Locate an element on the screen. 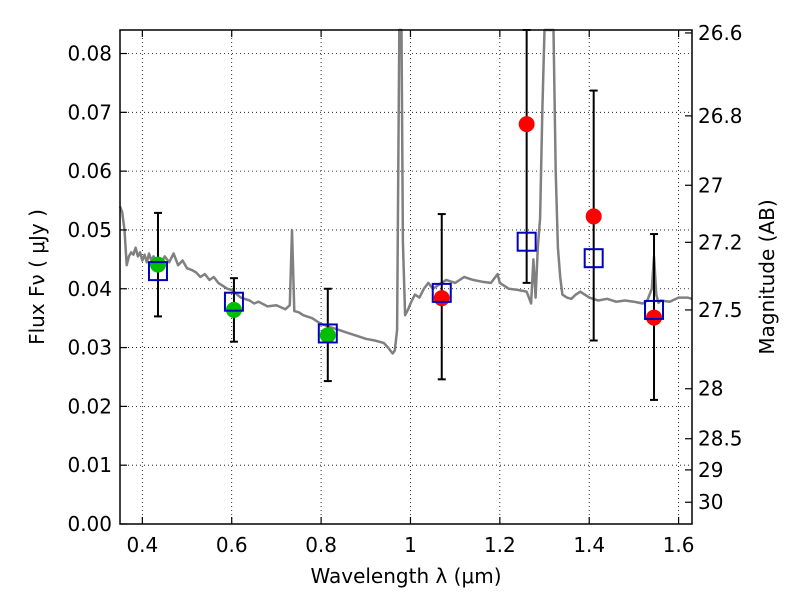 This screenshot has width=800, height=604. magnitude-tick-label: 28 is located at coordinates (710, 389).